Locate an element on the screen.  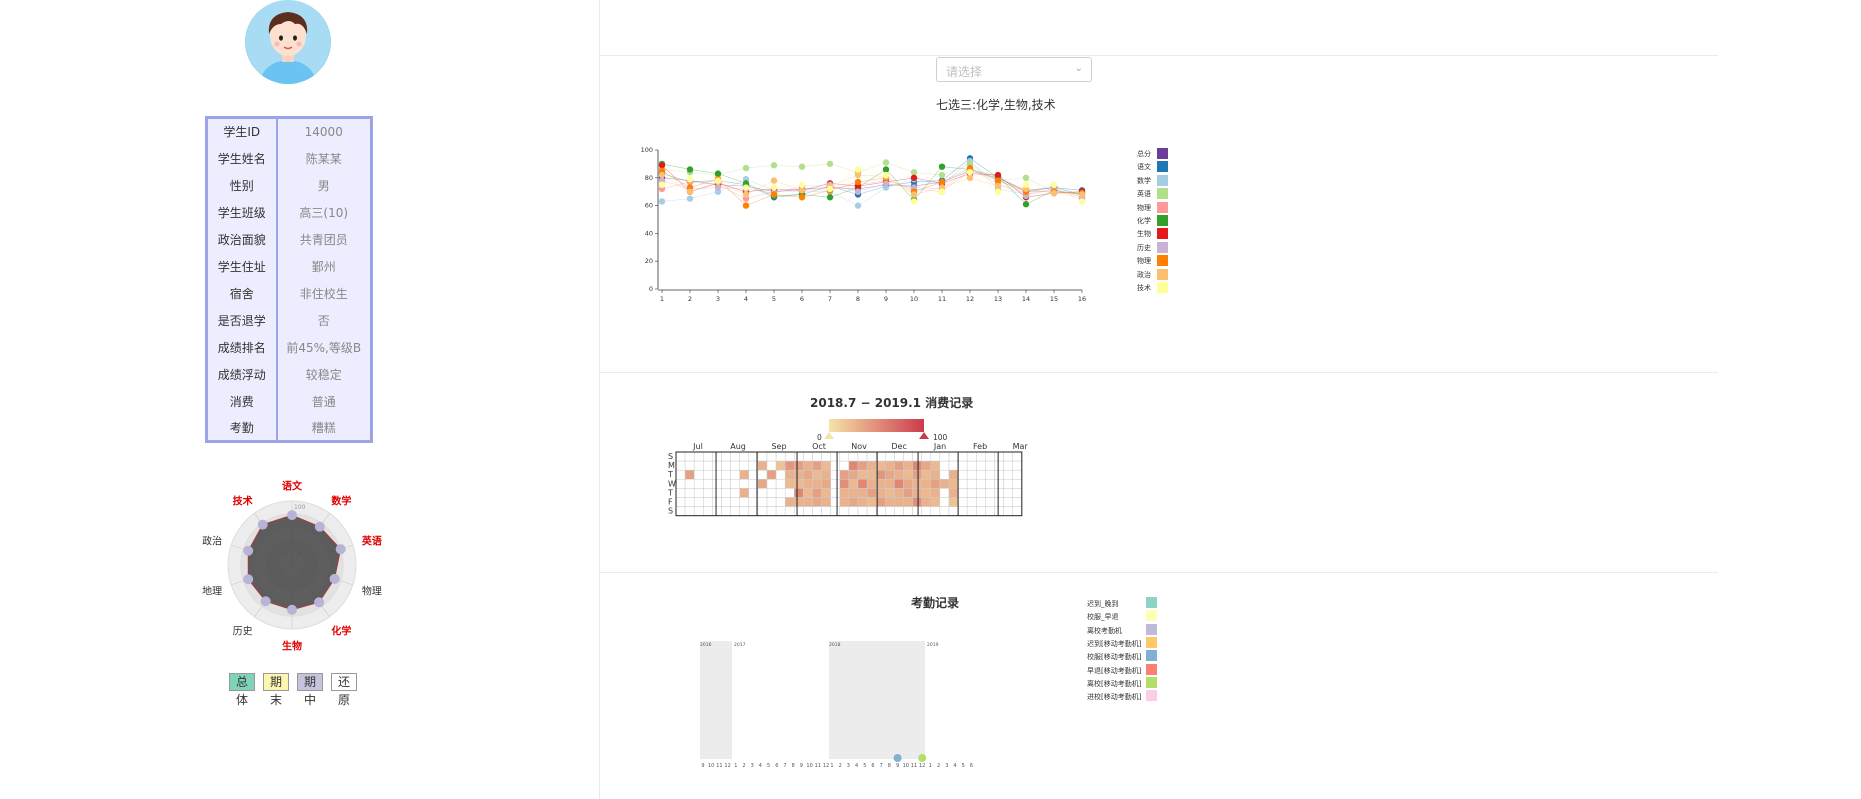
info-label: 学生姓名 is located at coordinates (242, 158).